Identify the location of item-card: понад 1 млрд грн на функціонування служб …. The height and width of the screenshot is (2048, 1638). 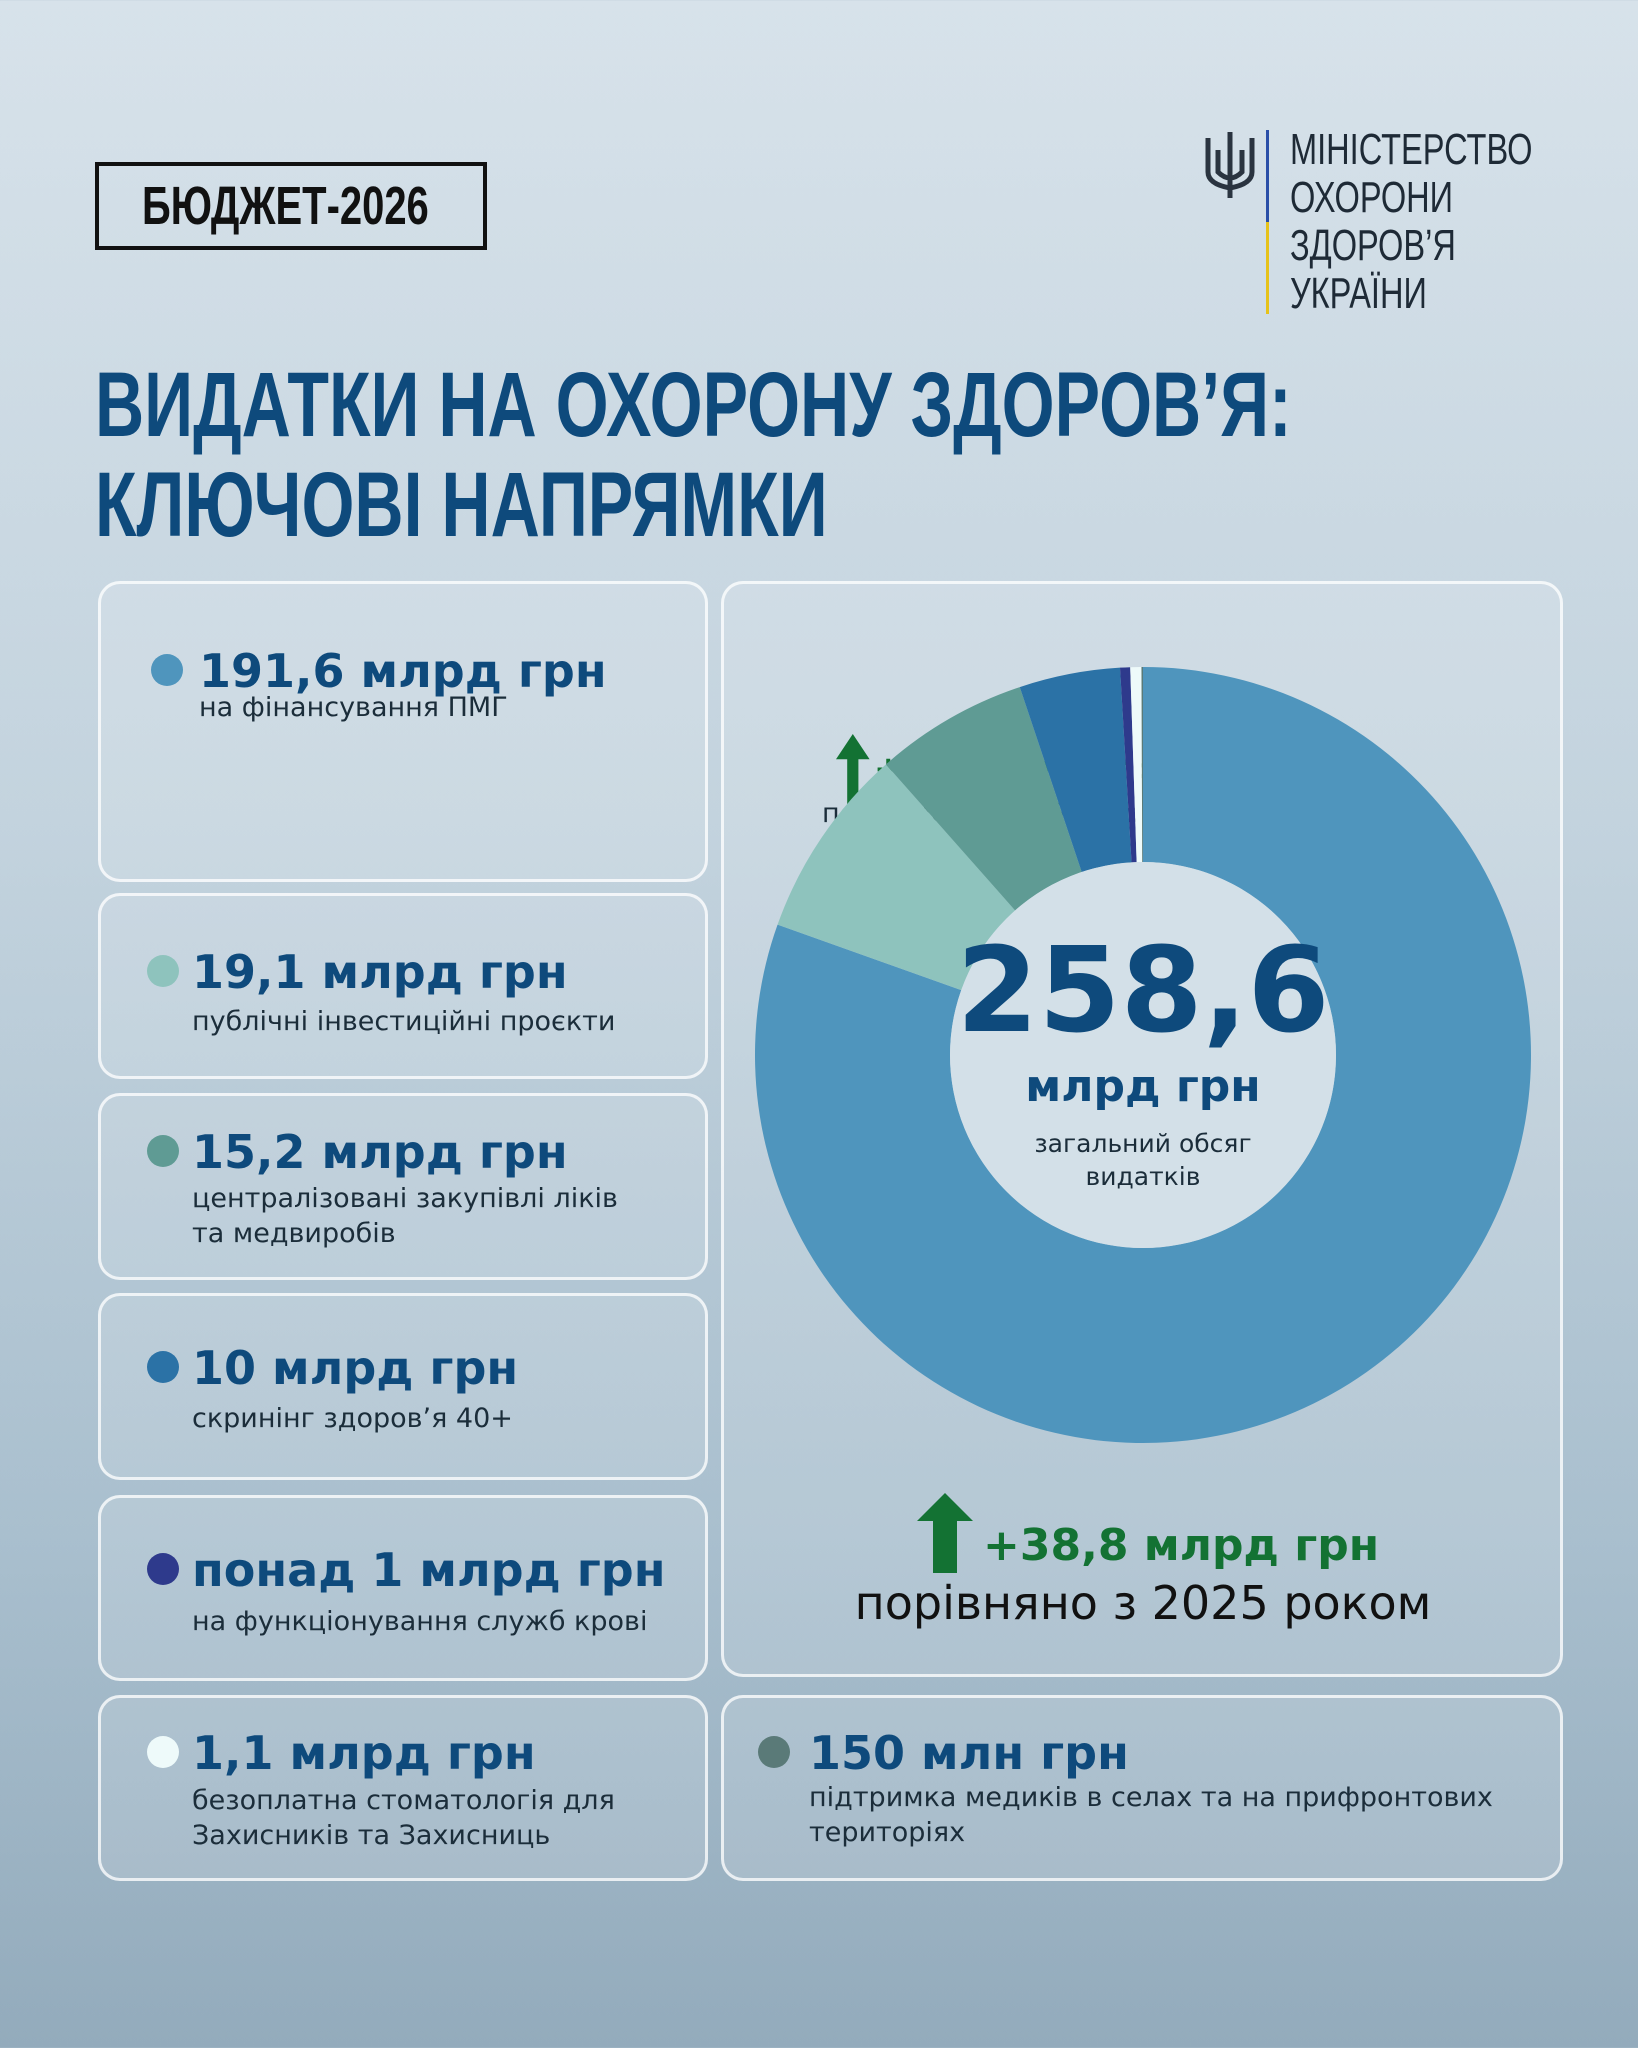
(403, 1588).